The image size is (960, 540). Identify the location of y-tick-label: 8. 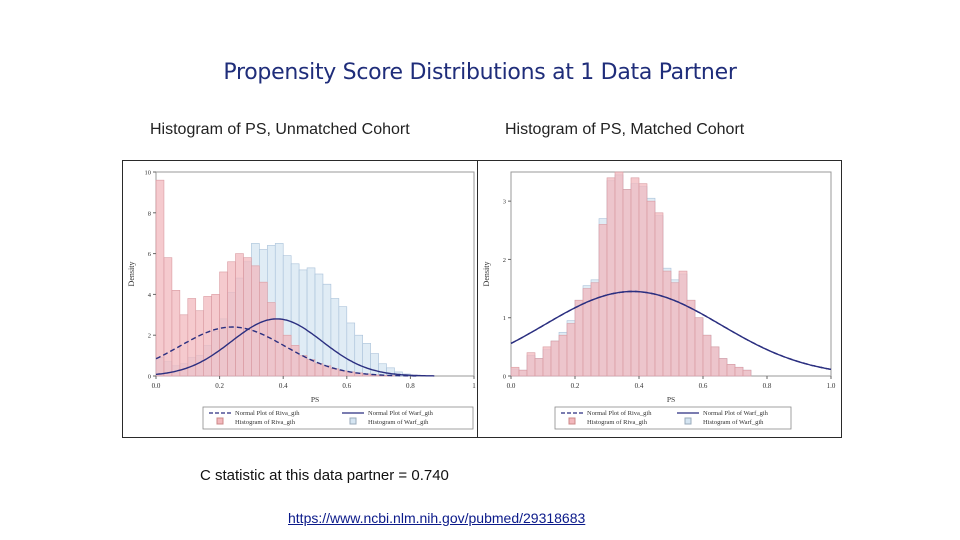
(149, 213).